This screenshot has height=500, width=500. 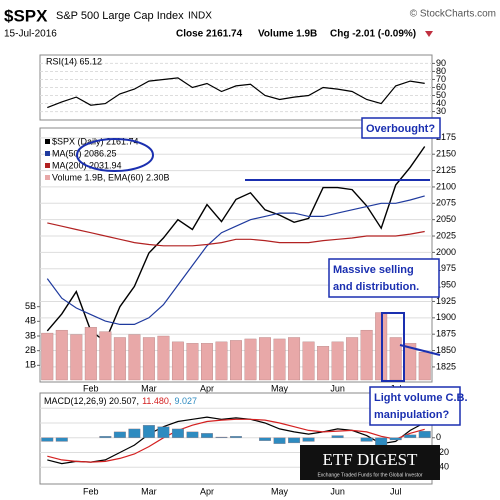 I want to click on y-tick-label: 50, so click(x=441, y=95).